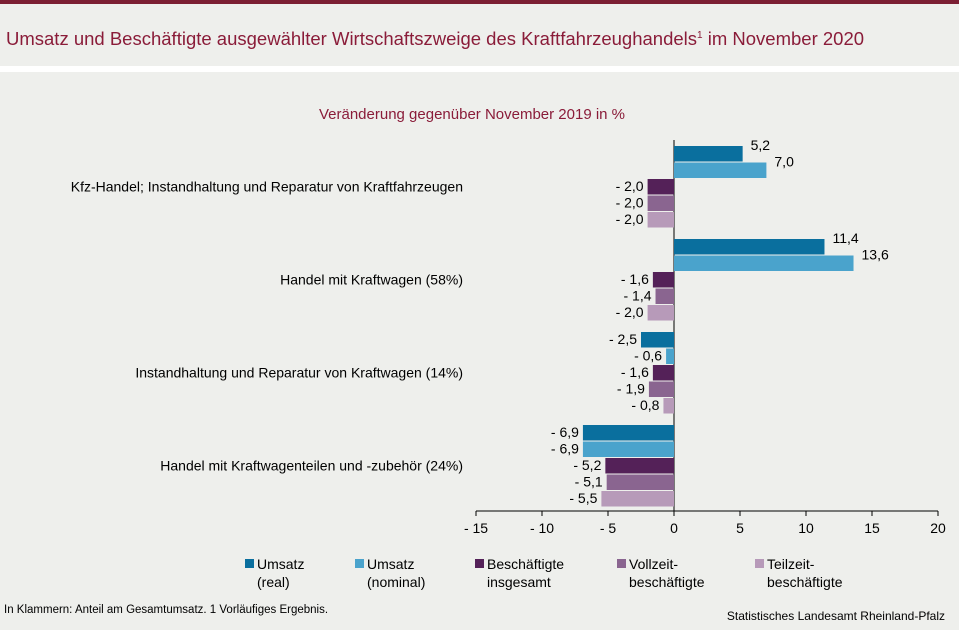 This screenshot has height=630, width=959. Describe the element at coordinates (872, 528) in the screenshot. I see `x-tick-label: 15` at that location.